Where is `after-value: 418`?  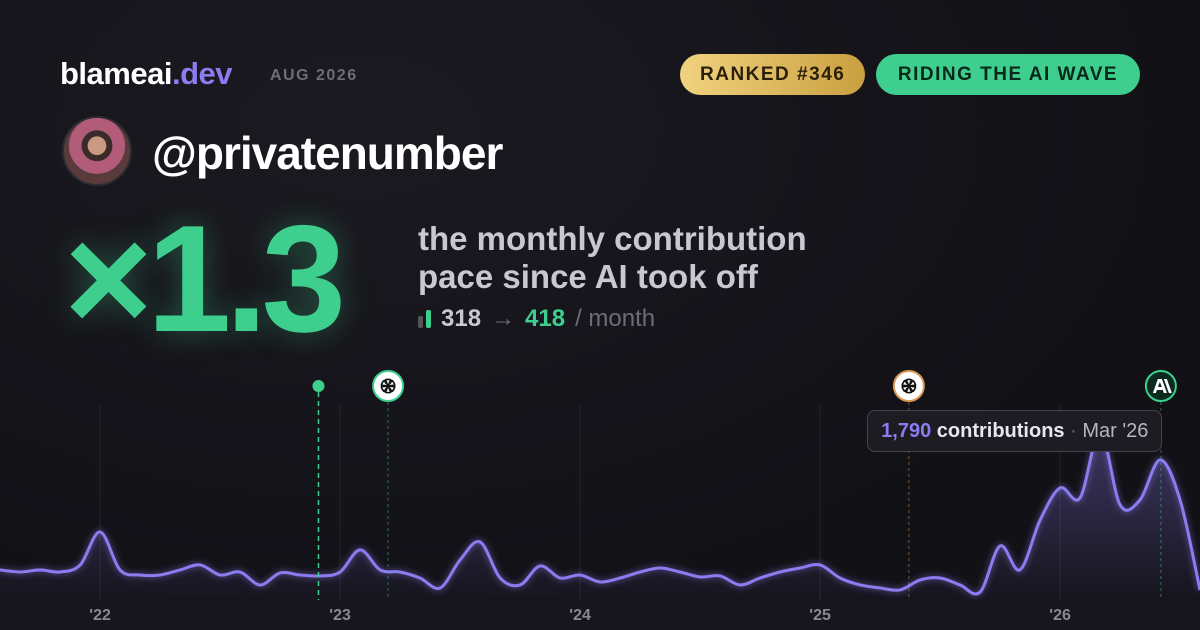
after-value: 418 is located at coordinates (545, 318).